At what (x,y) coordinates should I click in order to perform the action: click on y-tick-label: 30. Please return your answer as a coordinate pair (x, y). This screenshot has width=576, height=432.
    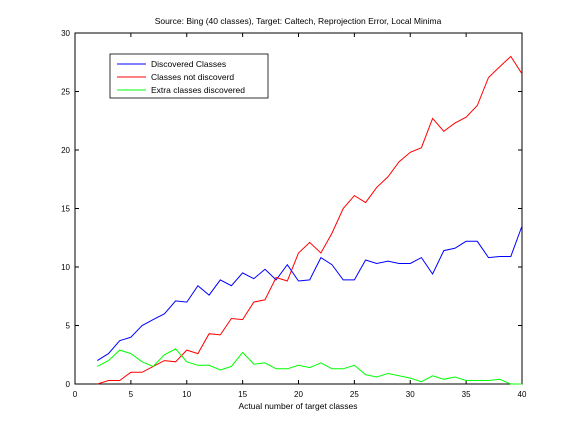
    Looking at the image, I should click on (65, 33).